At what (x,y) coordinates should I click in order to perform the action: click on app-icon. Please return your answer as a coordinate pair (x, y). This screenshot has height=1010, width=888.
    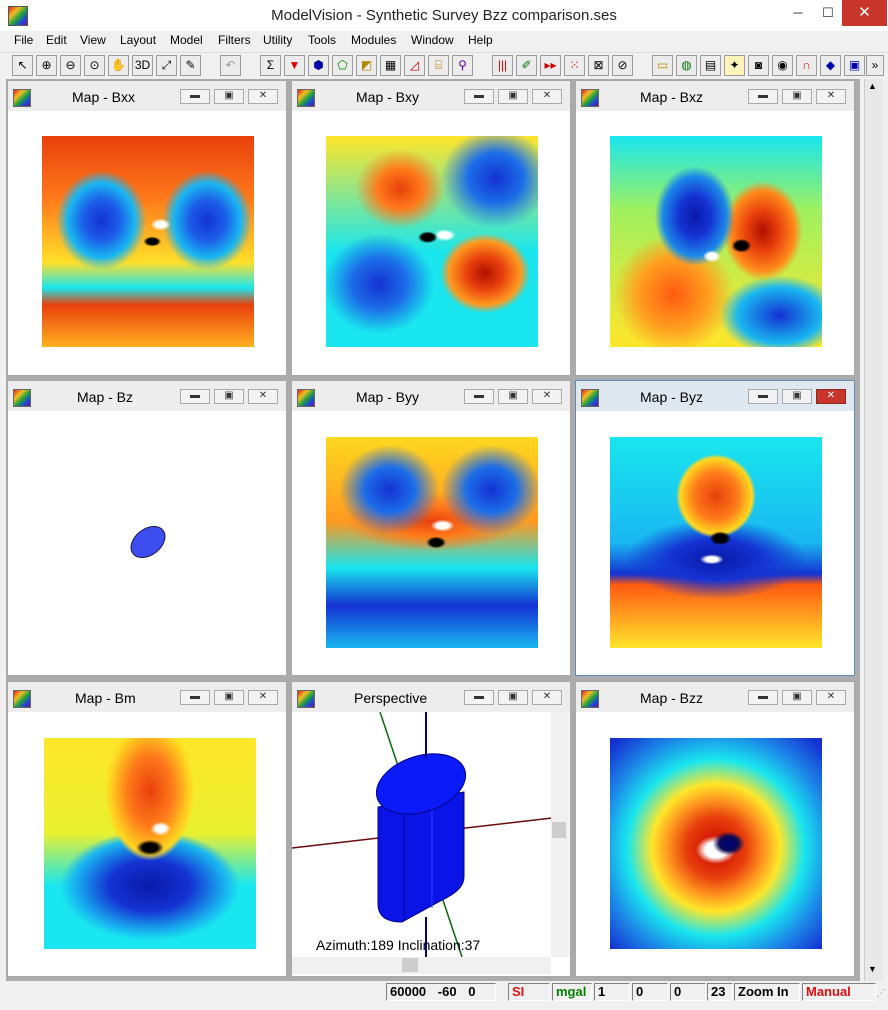
    Looking at the image, I should click on (18, 16).